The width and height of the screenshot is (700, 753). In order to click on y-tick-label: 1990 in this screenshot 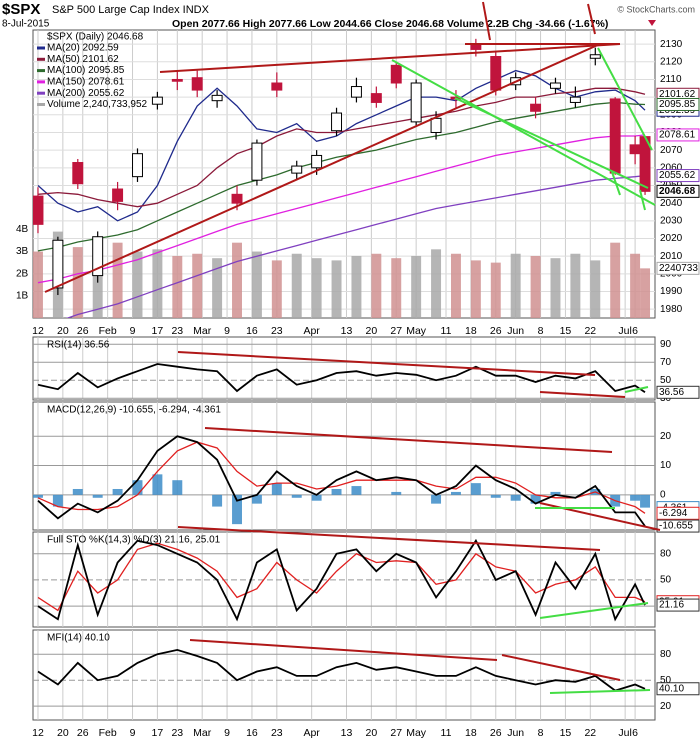, I will do `click(671, 291)`.